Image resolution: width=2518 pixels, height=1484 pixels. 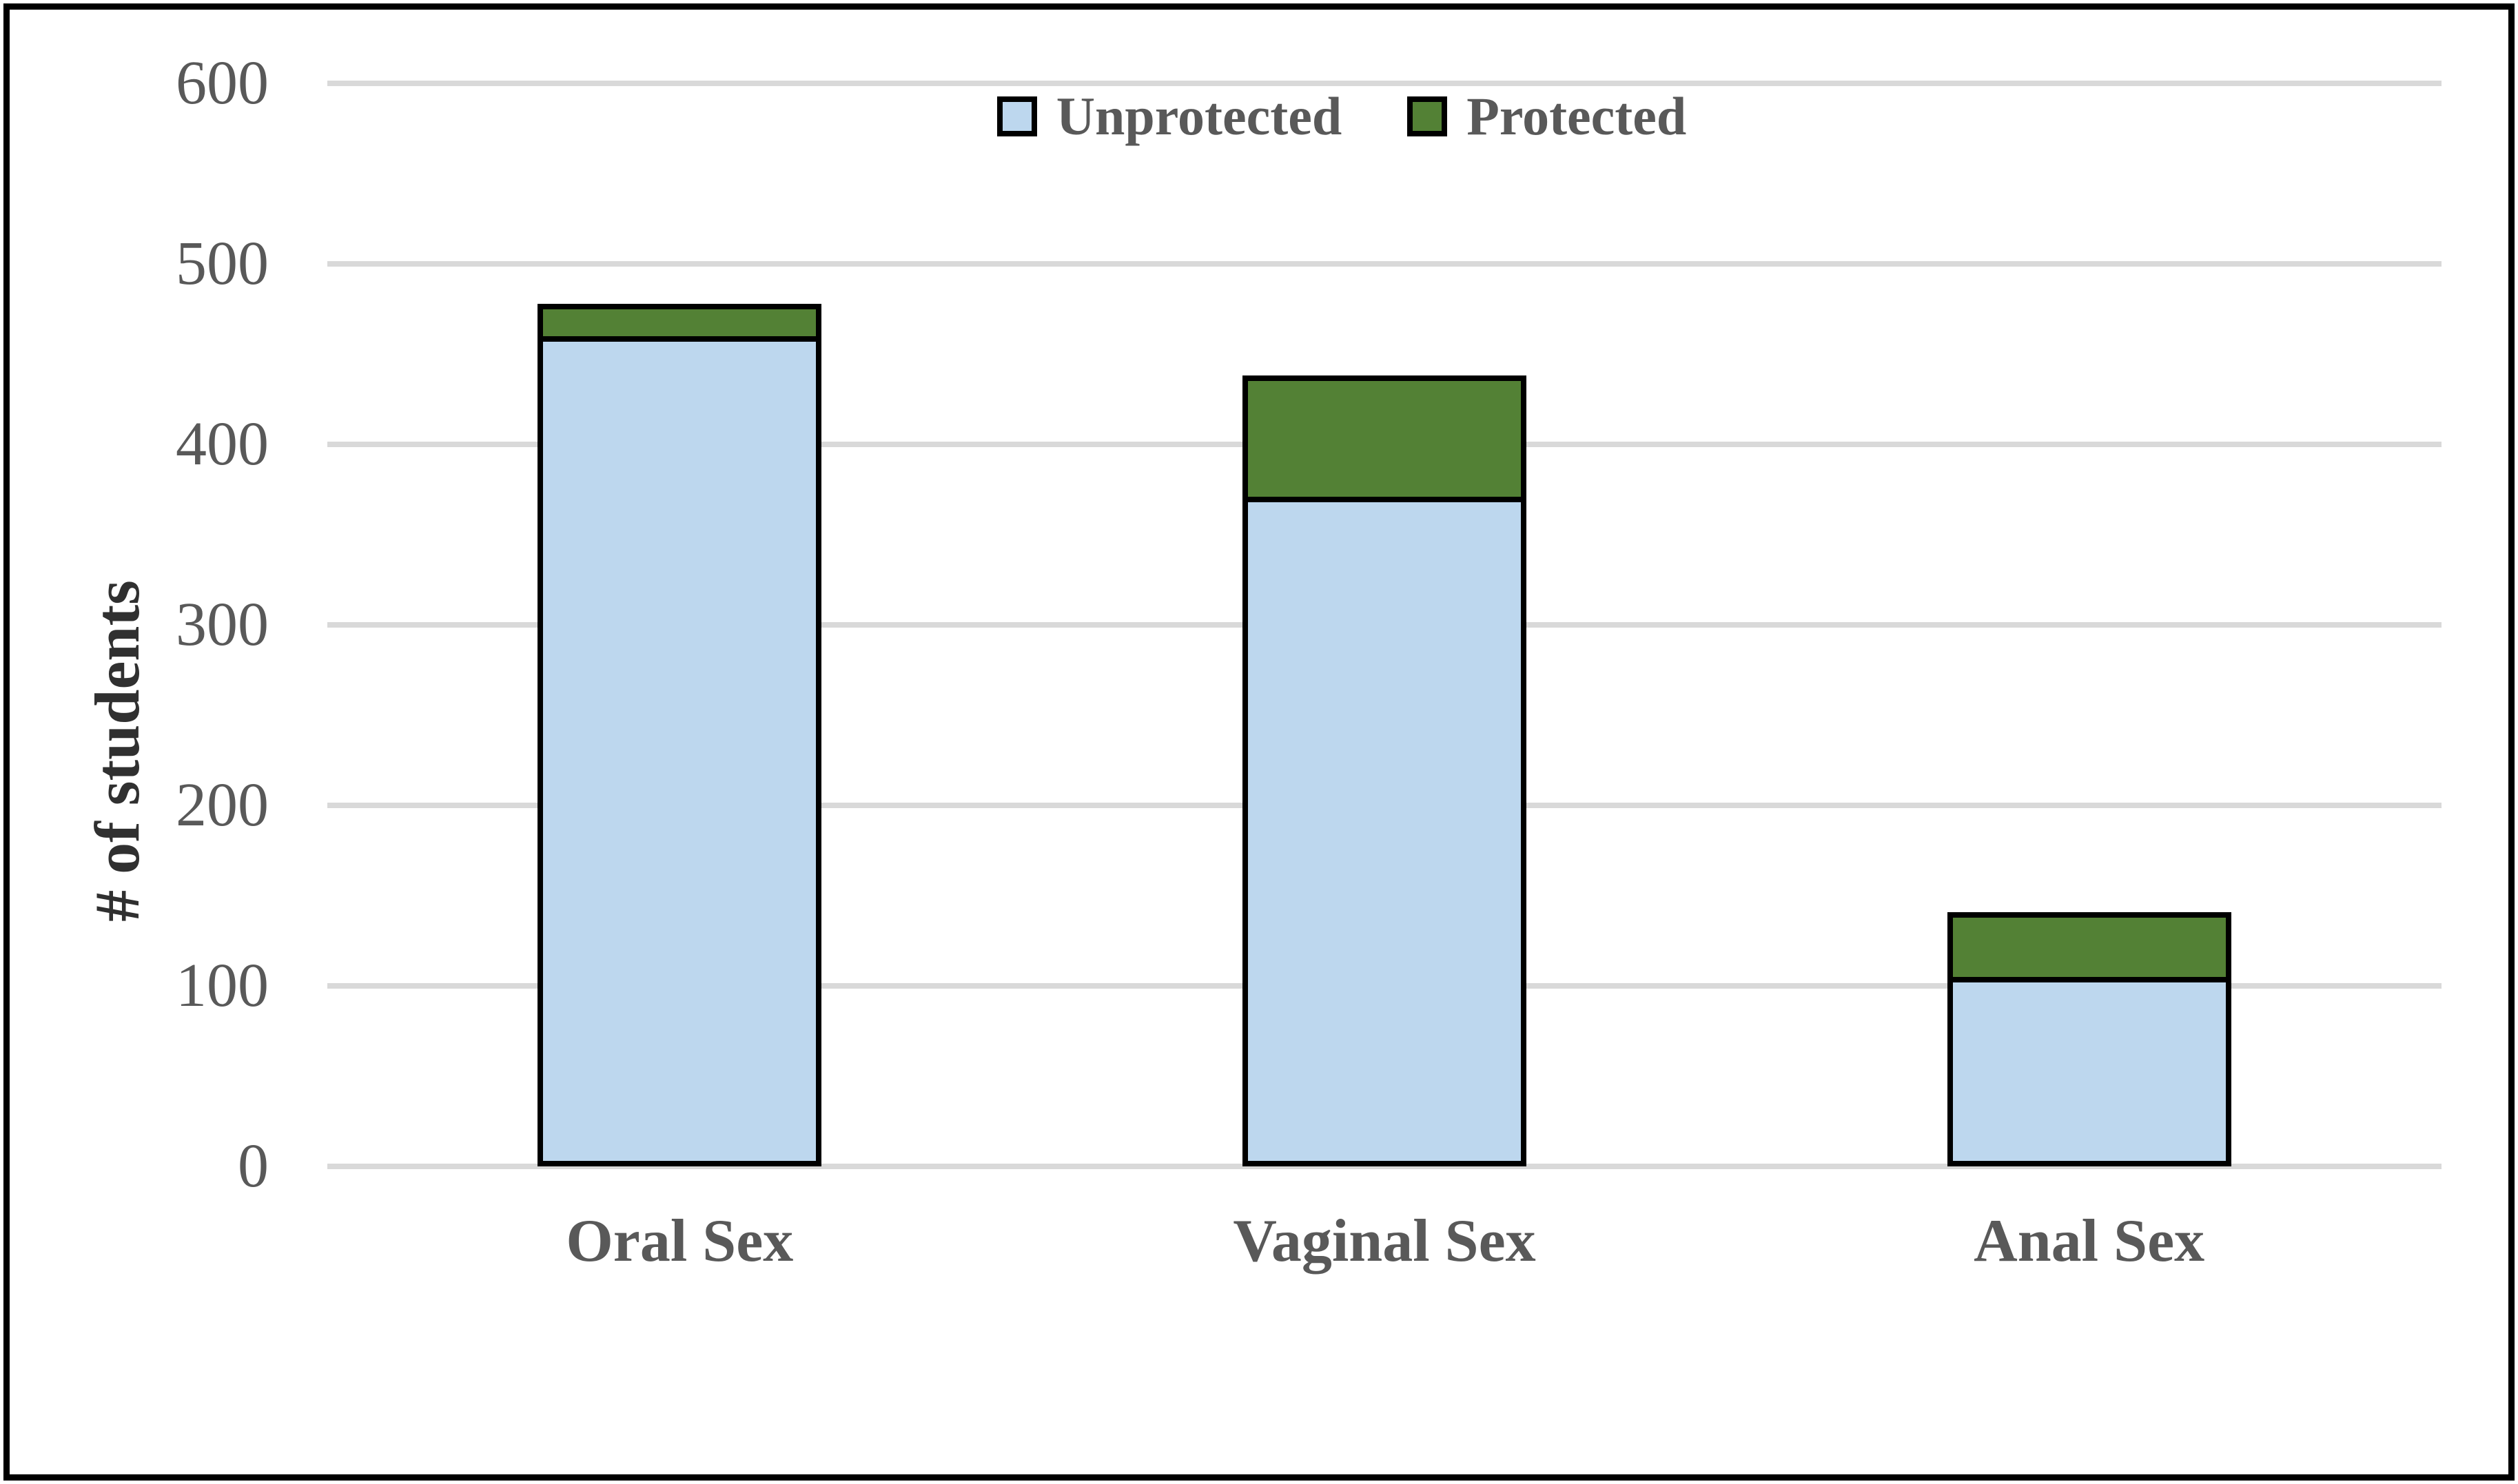 I want to click on x-axis-category-labels: Oral Sex Vaginal Sex Anal Sex, so click(x=1384, y=1252).